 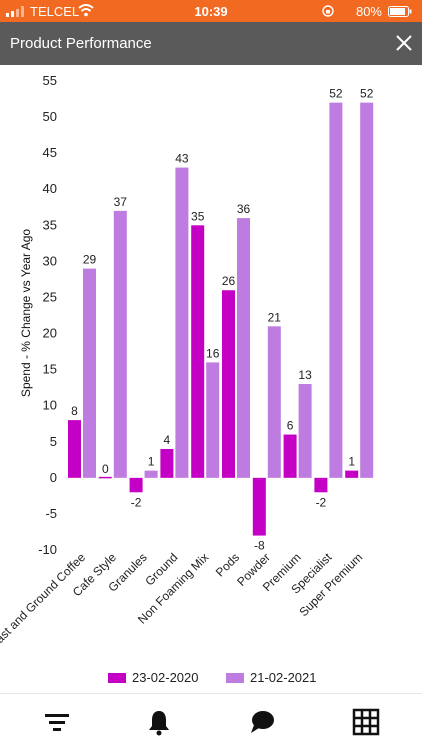 What do you see at coordinates (50, 405) in the screenshot?
I see `y-tick-label: 10` at bounding box center [50, 405].